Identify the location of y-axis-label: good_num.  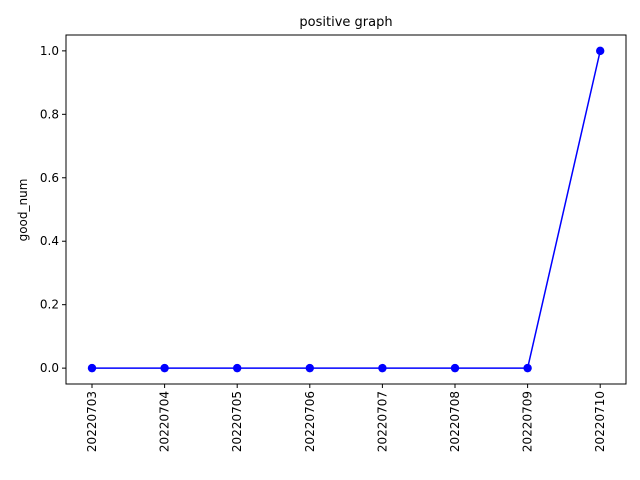
(23, 210).